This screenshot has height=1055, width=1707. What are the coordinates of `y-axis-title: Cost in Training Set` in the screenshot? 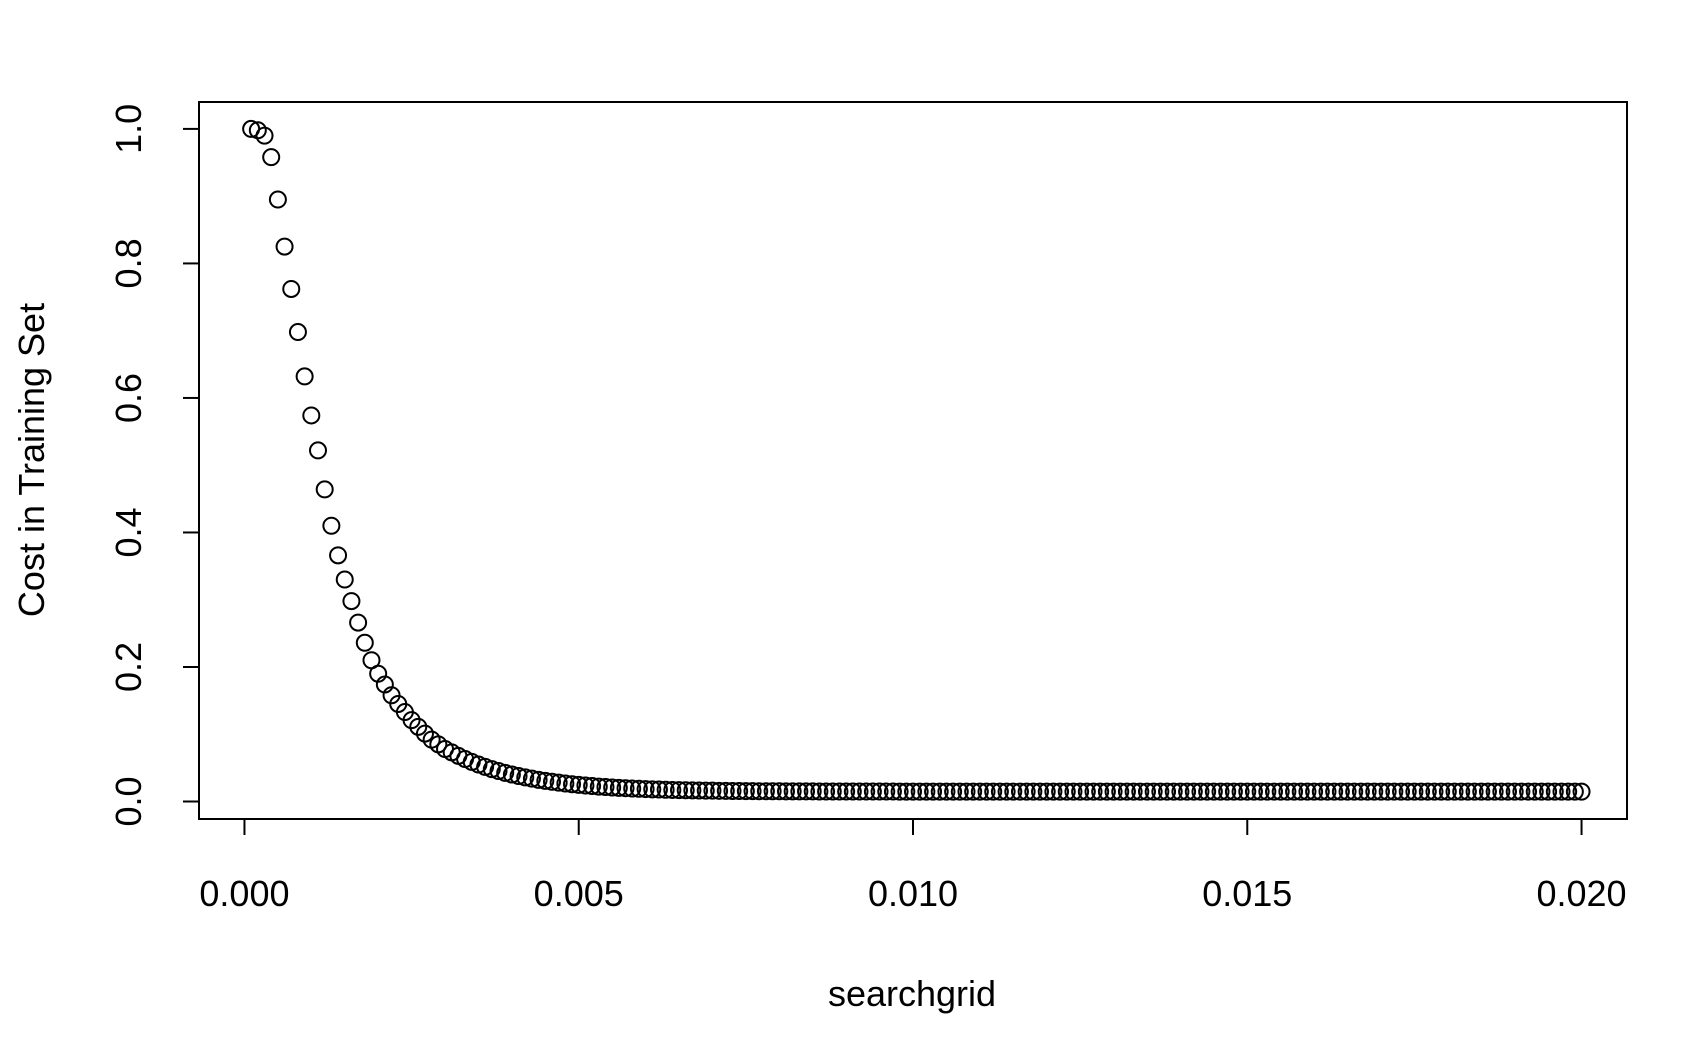 It's located at (31, 460).